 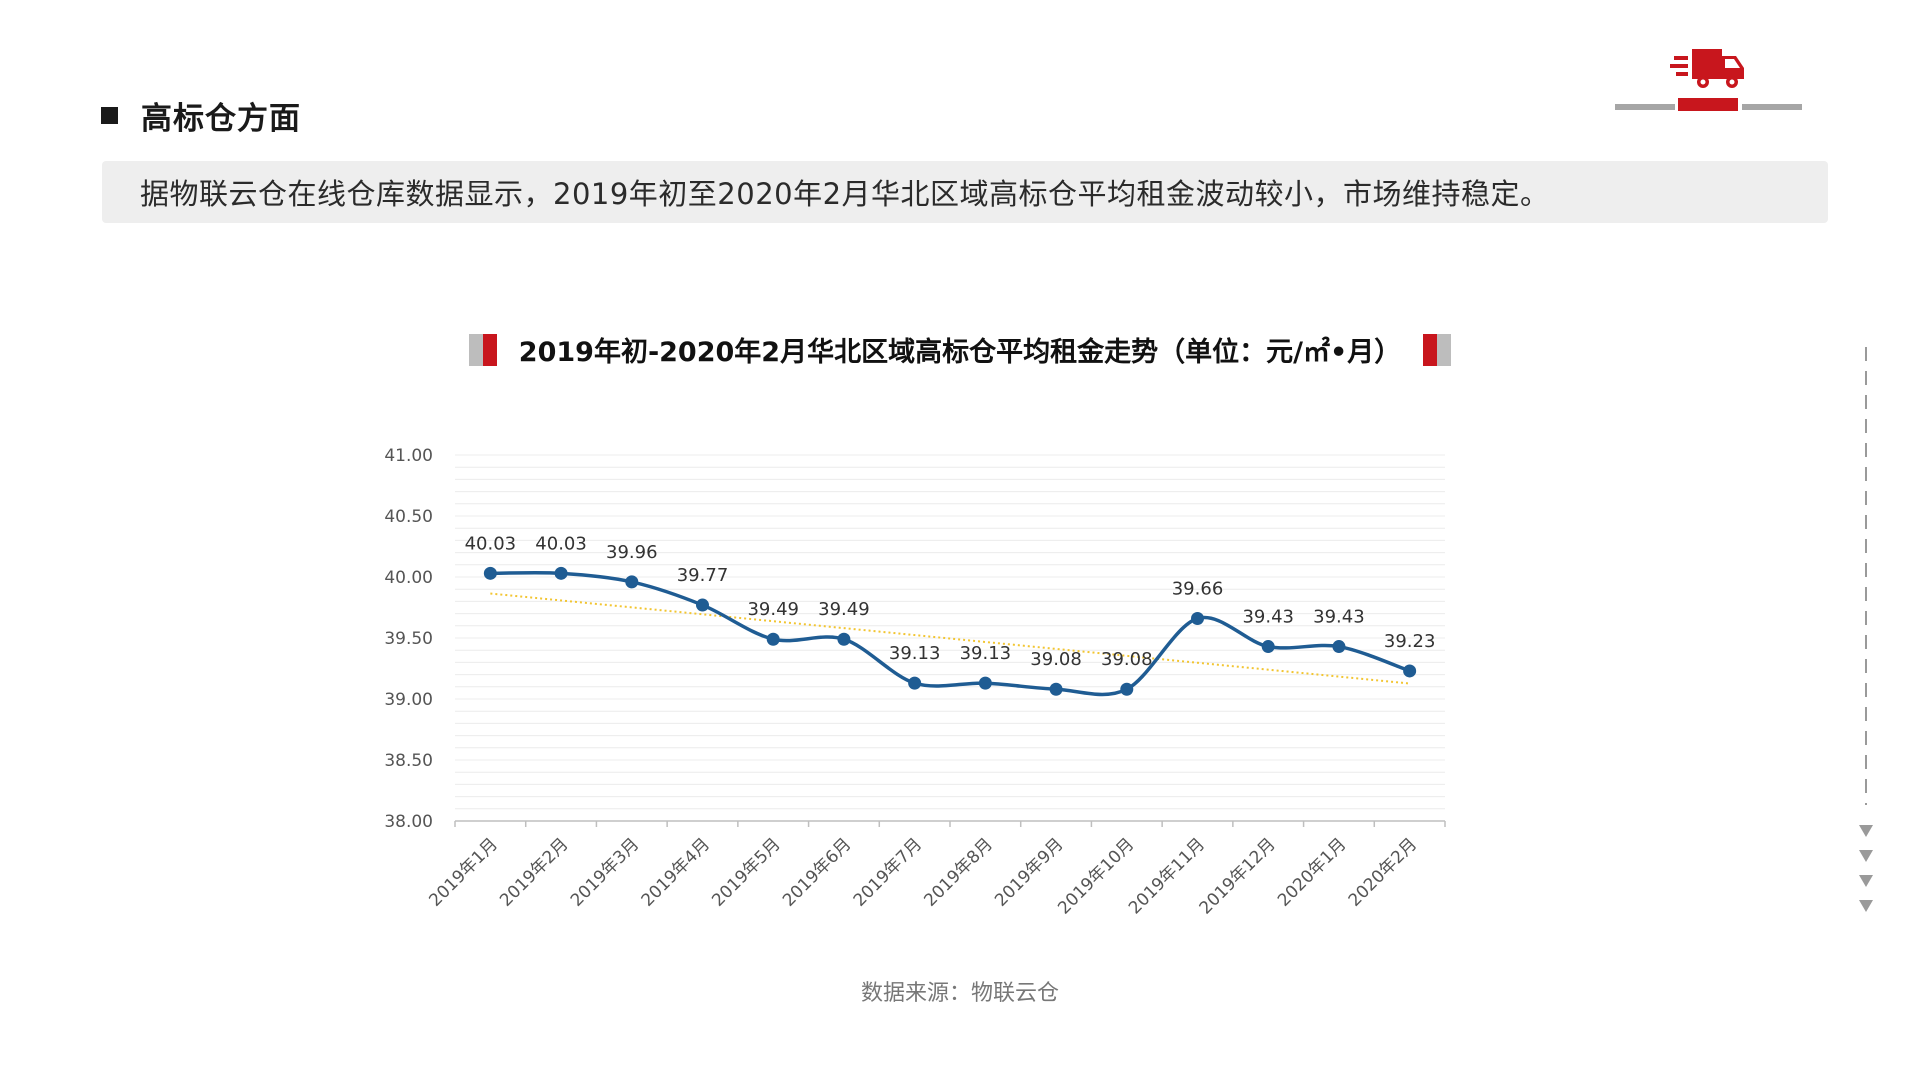 I want to click on series-line, so click(x=950, y=633).